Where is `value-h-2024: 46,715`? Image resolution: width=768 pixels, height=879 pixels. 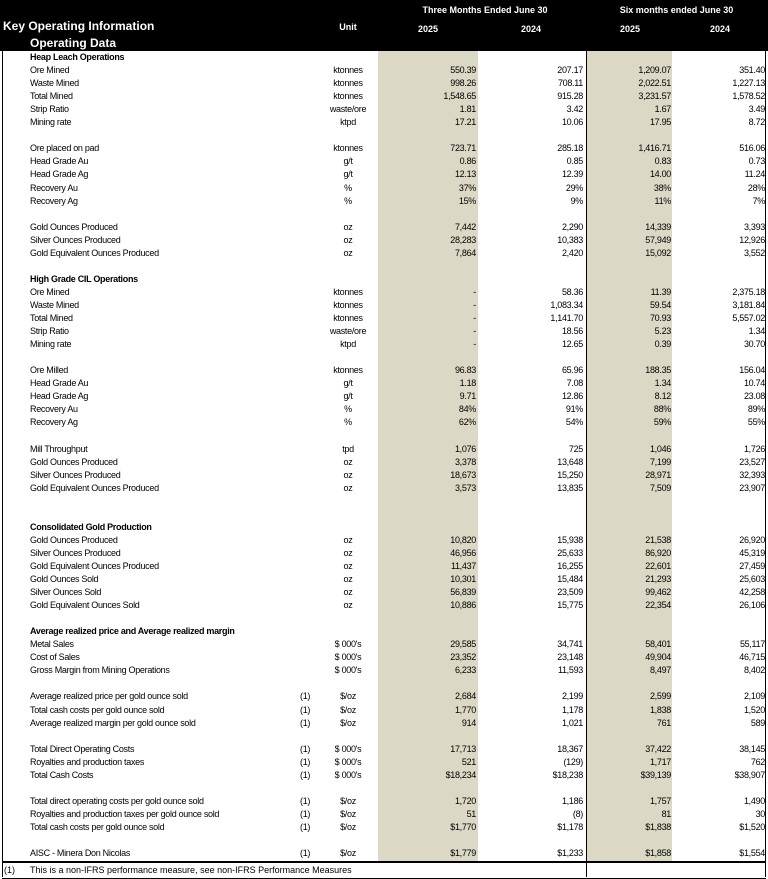 value-h-2024: 46,715 is located at coordinates (752, 657).